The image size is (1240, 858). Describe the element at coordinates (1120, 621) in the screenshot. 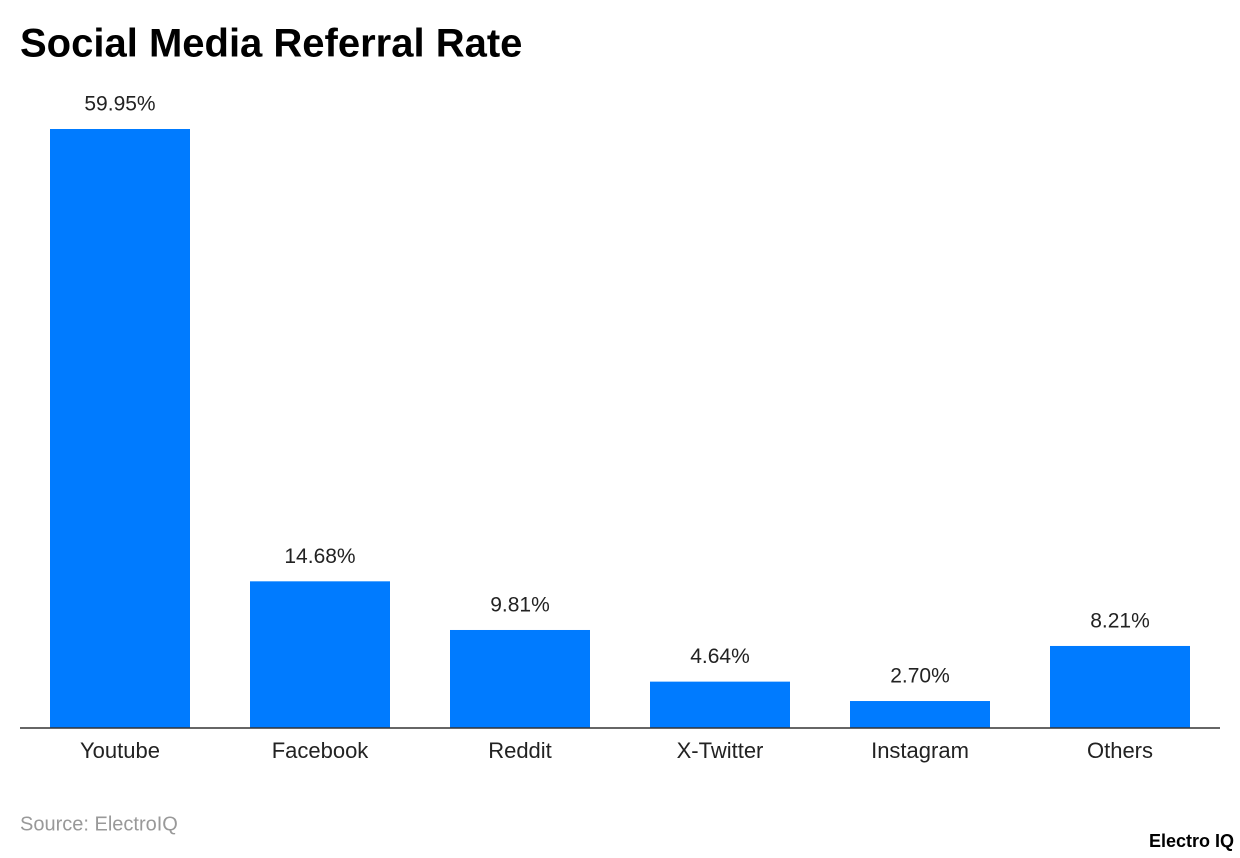

I see `value-label: 8.21%` at that location.